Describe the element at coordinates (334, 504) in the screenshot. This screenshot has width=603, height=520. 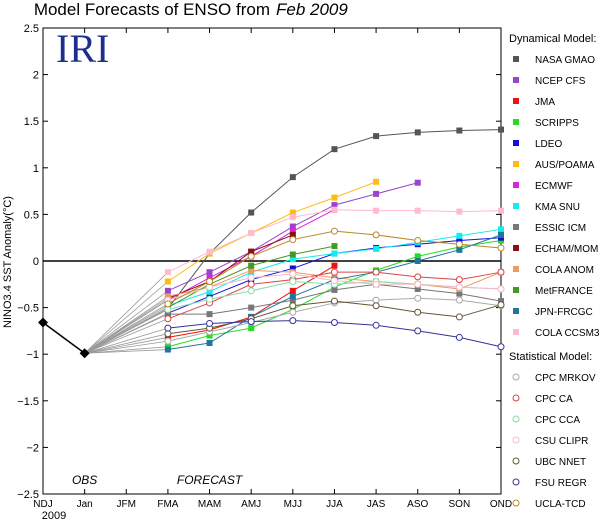
I see `x-tick-label: JJA` at that location.